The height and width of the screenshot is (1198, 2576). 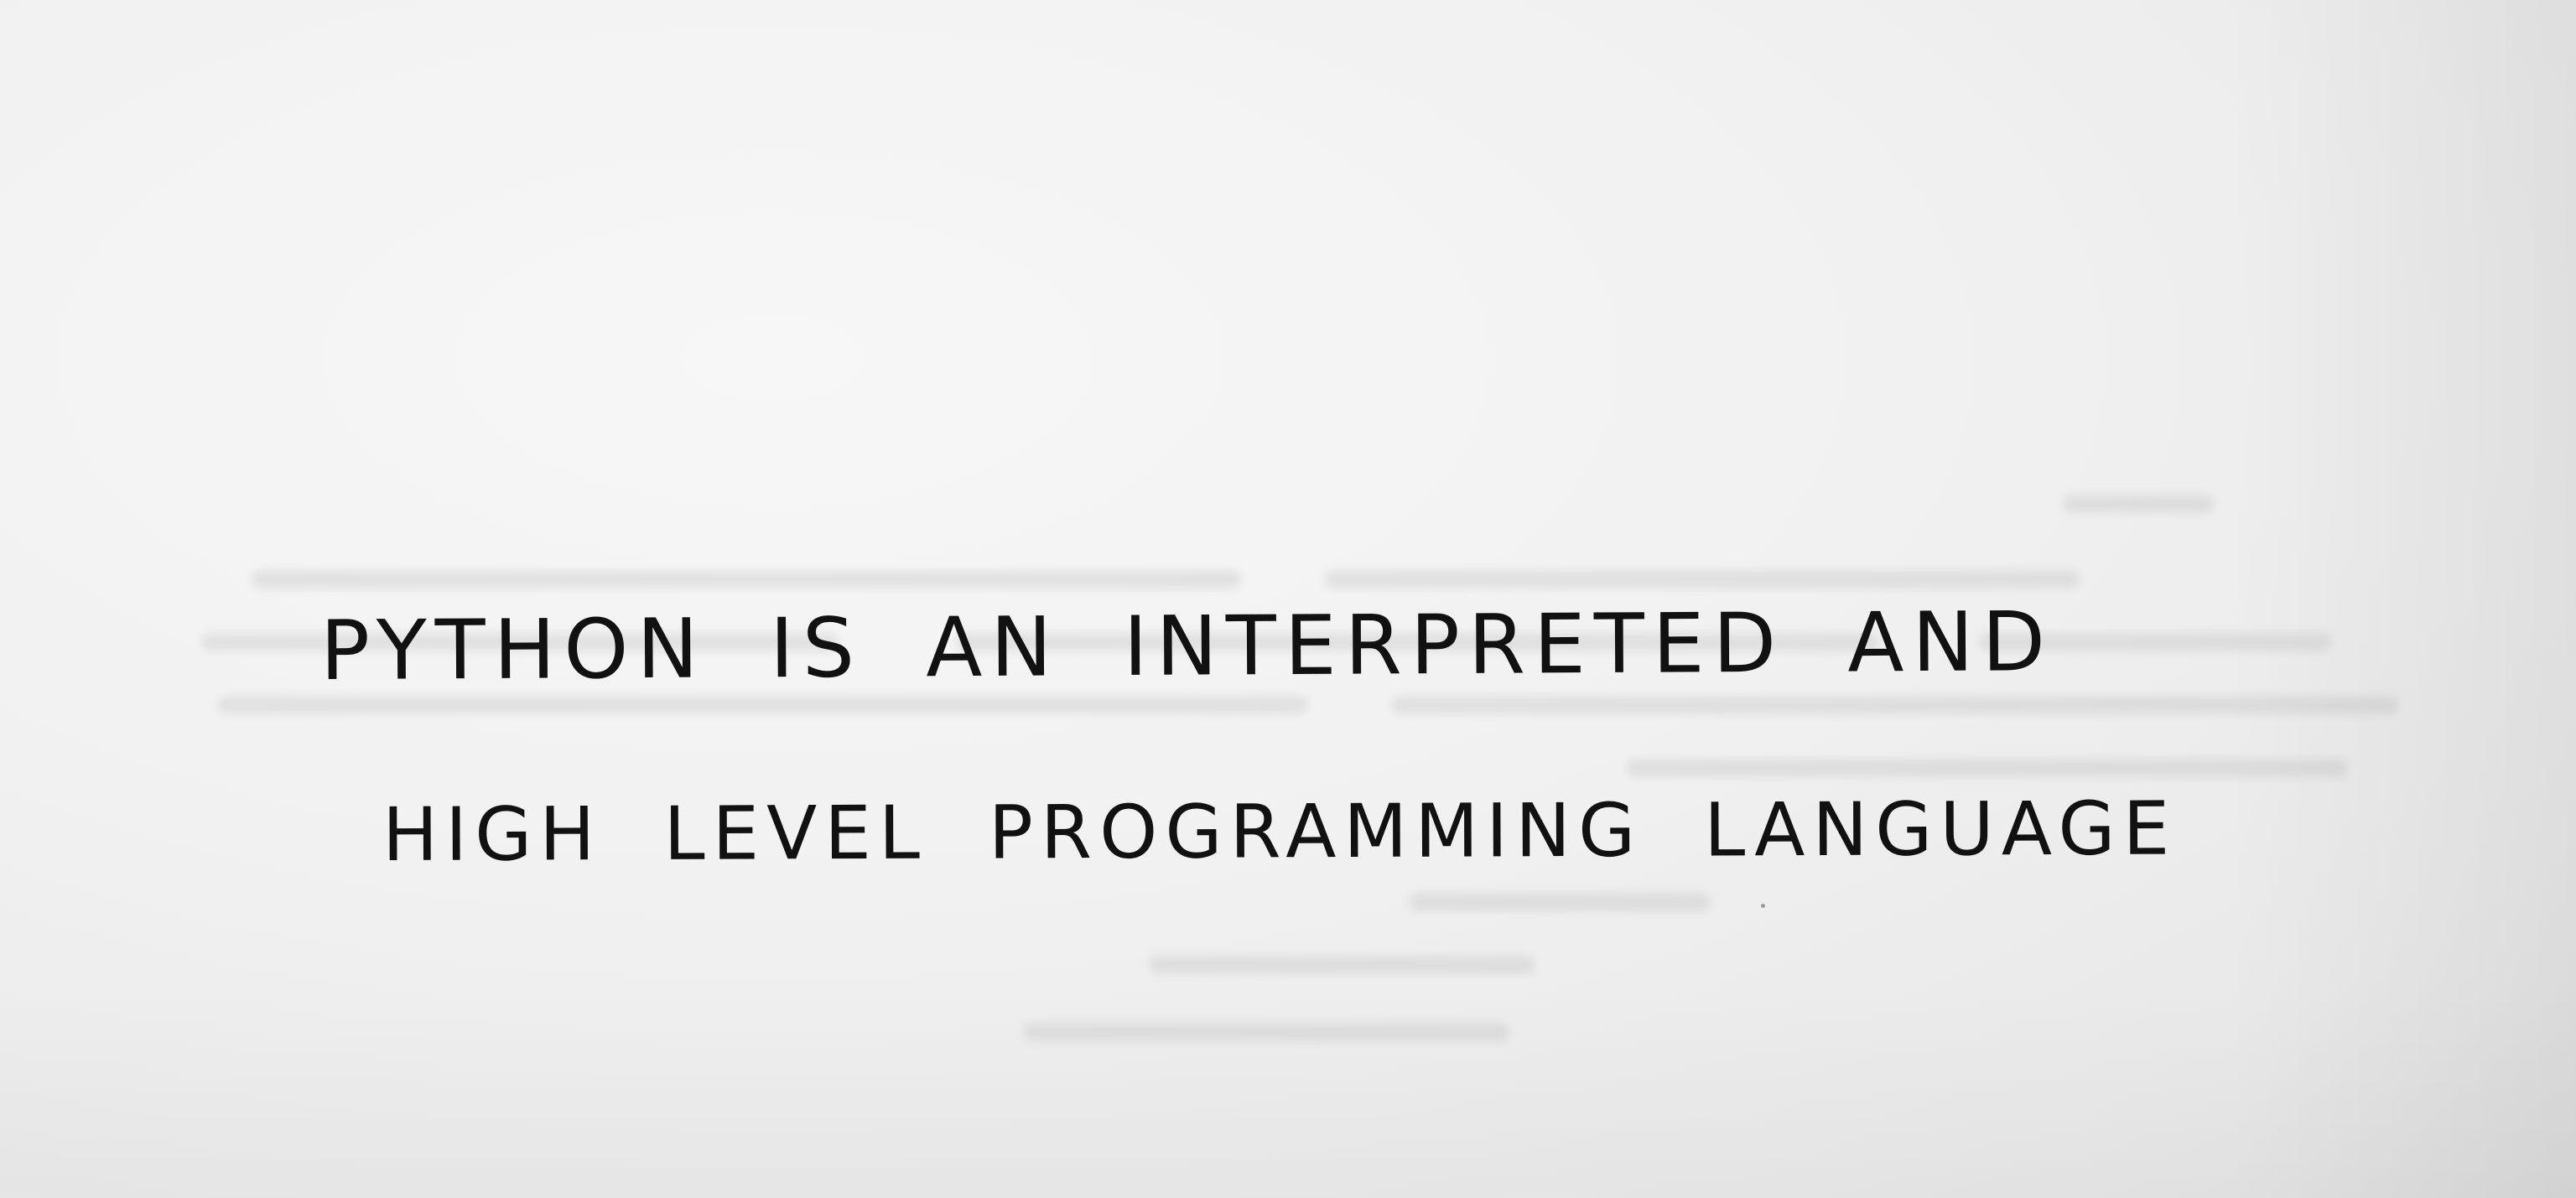 What do you see at coordinates (1186, 646) in the screenshot?
I see `handwritten-line-1: Python is an interpreted and` at bounding box center [1186, 646].